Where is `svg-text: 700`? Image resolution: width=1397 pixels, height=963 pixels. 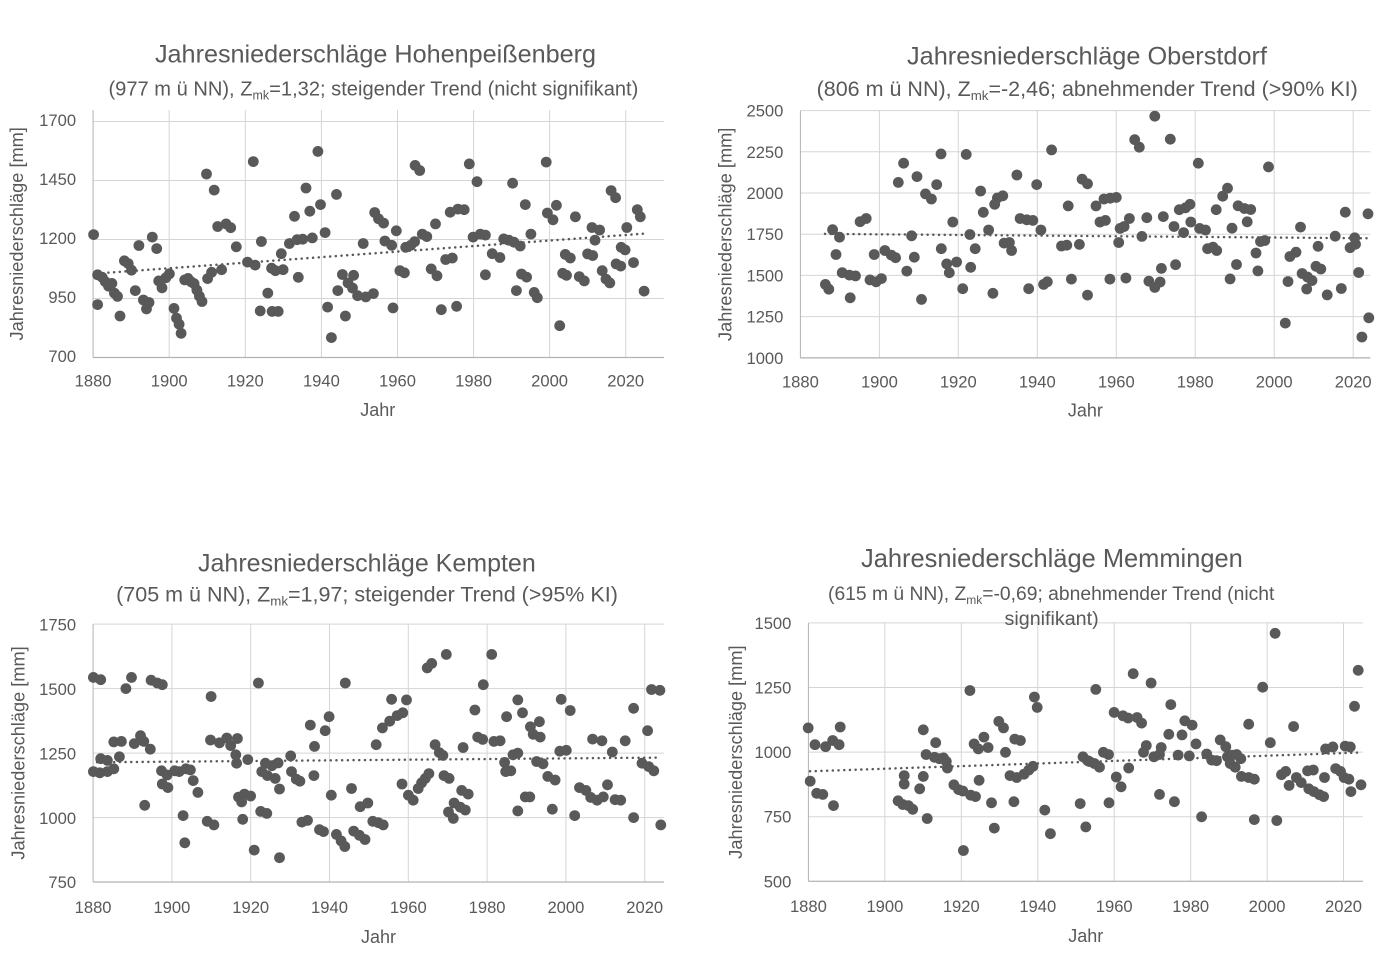
svg-text: 700 is located at coordinates (62, 356).